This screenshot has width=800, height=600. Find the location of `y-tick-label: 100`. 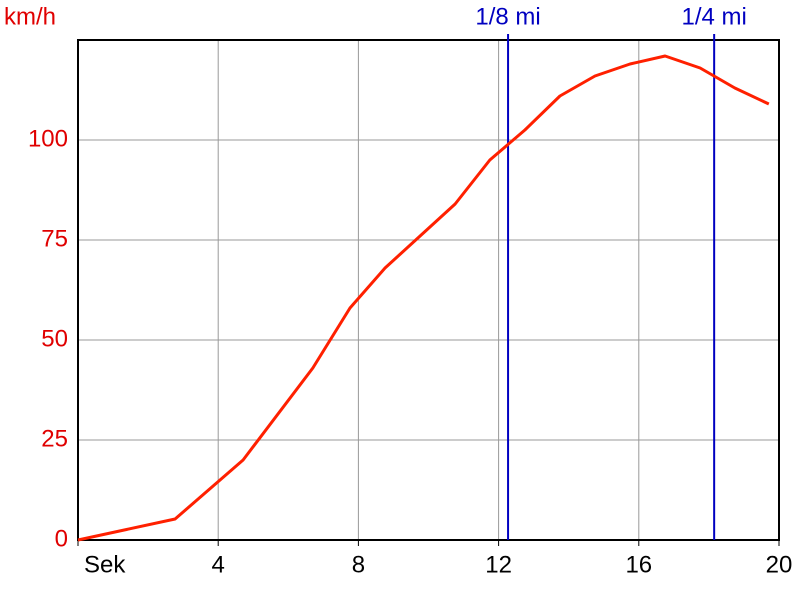

y-tick-label: 100 is located at coordinates (48, 138).